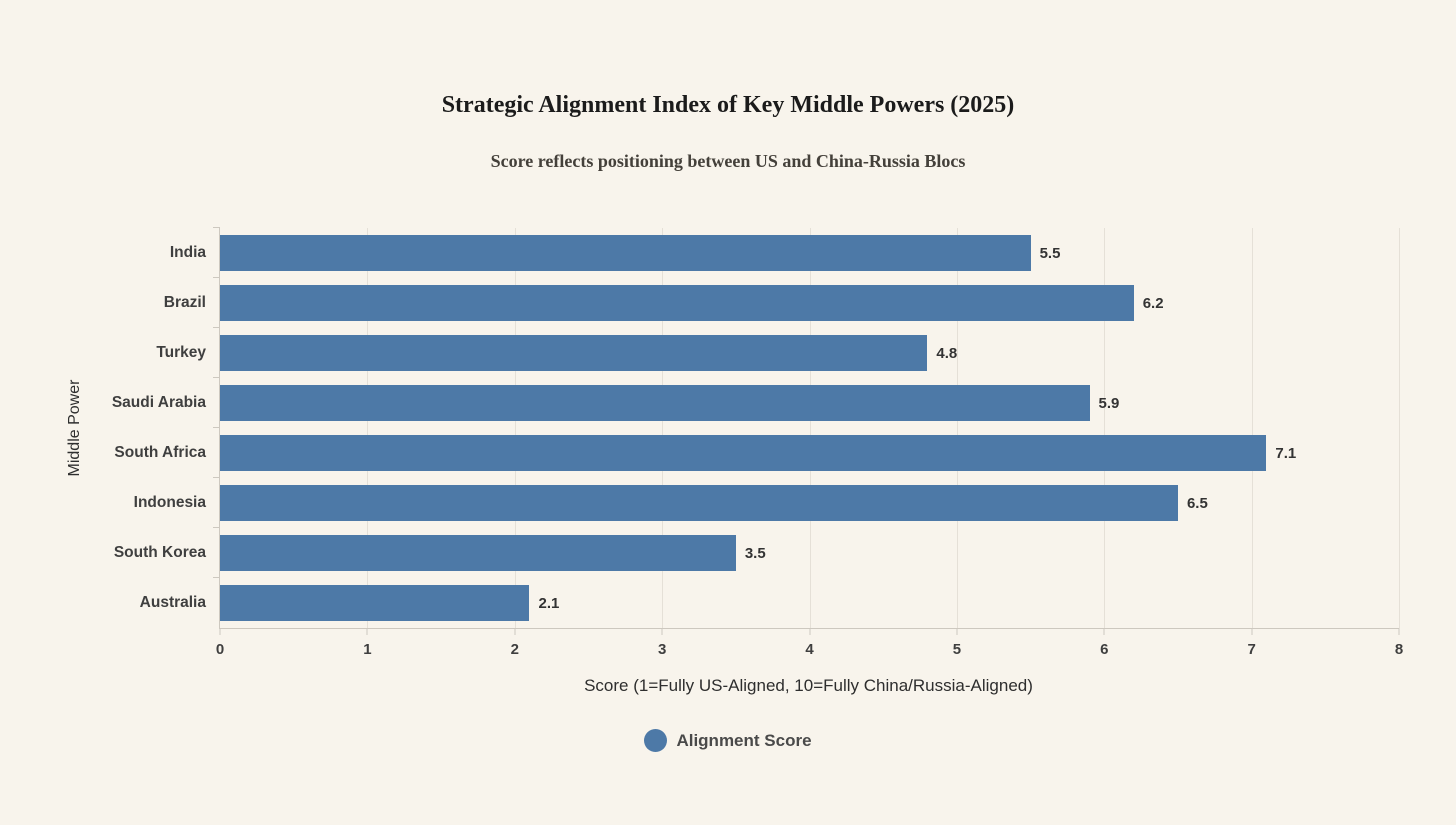 This screenshot has height=825, width=1456. Describe the element at coordinates (367, 649) in the screenshot. I see `x-axis-tick-label: 1` at that location.